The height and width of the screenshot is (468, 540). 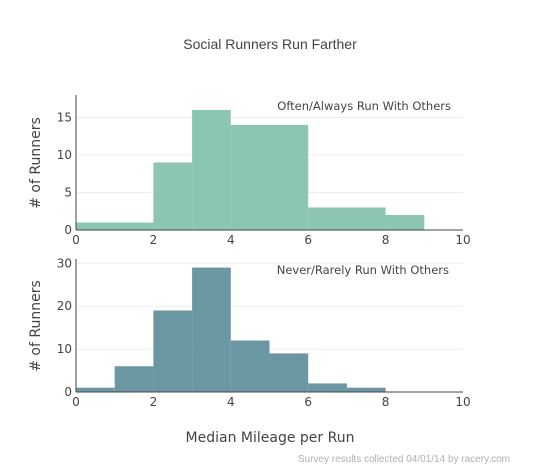 I want to click on top-y-tick-label: 0, so click(x=68, y=230).